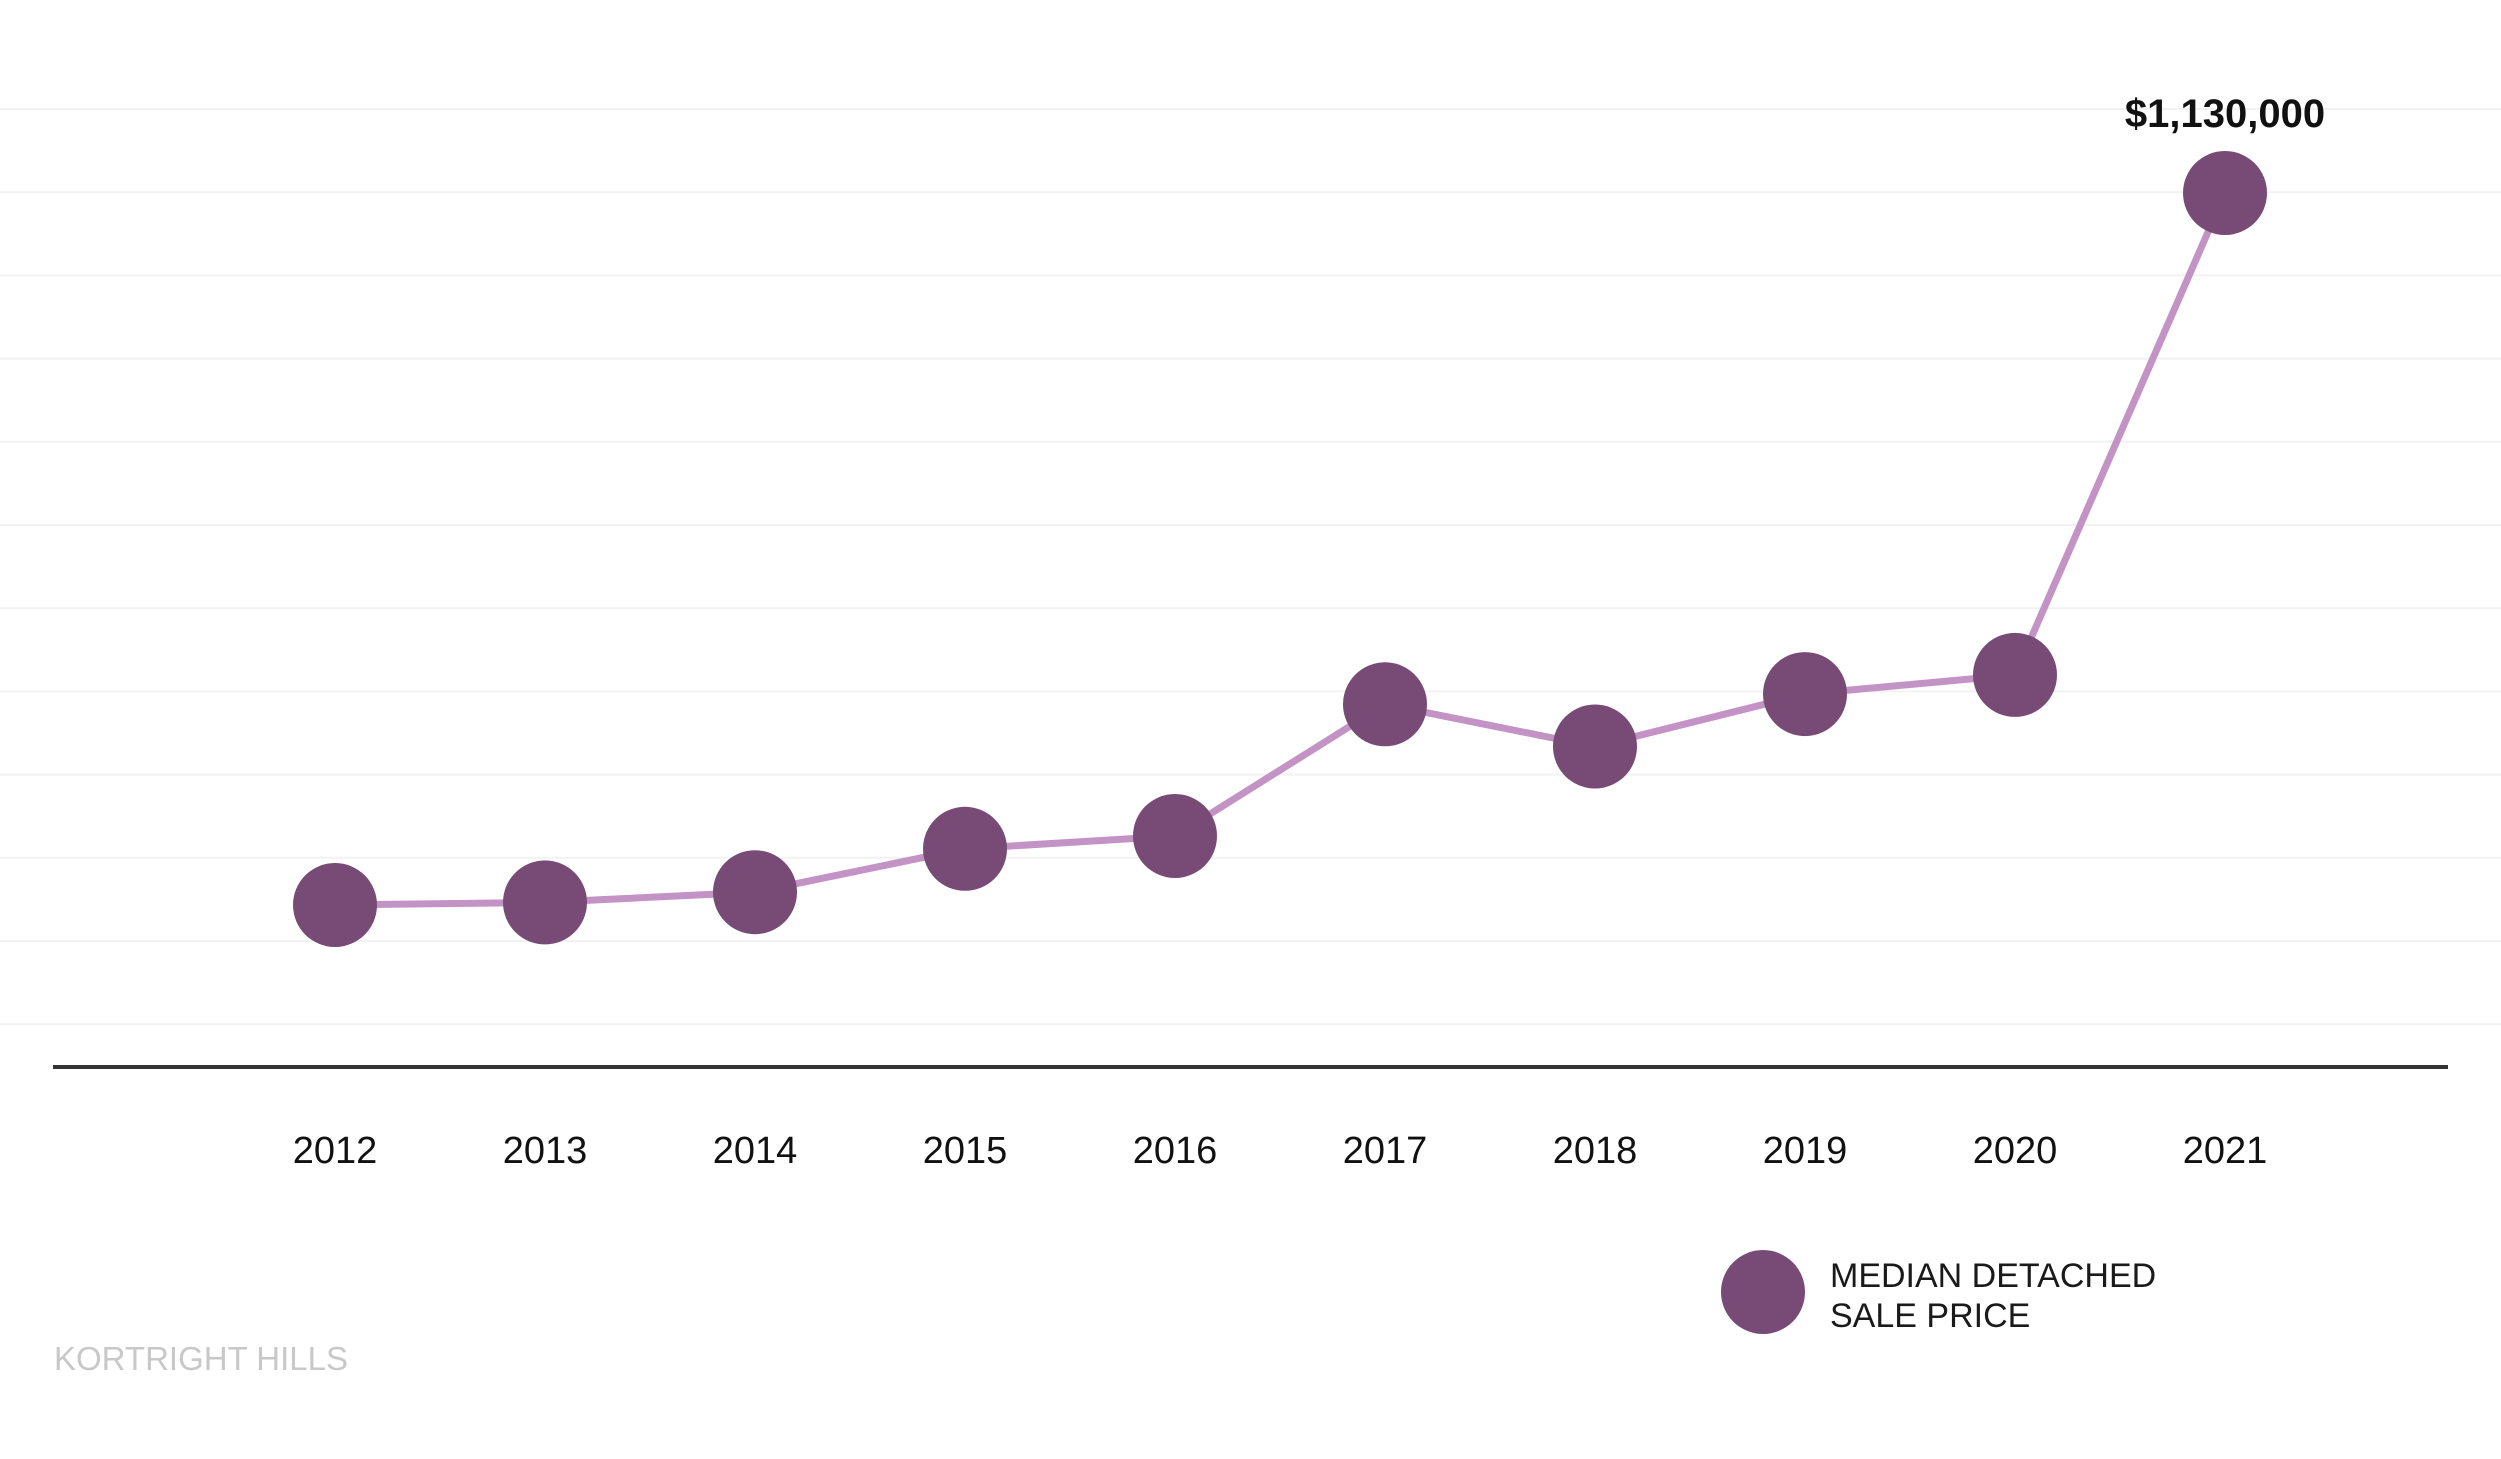 This screenshot has width=2501, height=1459. What do you see at coordinates (1763, 1292) in the screenshot?
I see `legend-marker` at bounding box center [1763, 1292].